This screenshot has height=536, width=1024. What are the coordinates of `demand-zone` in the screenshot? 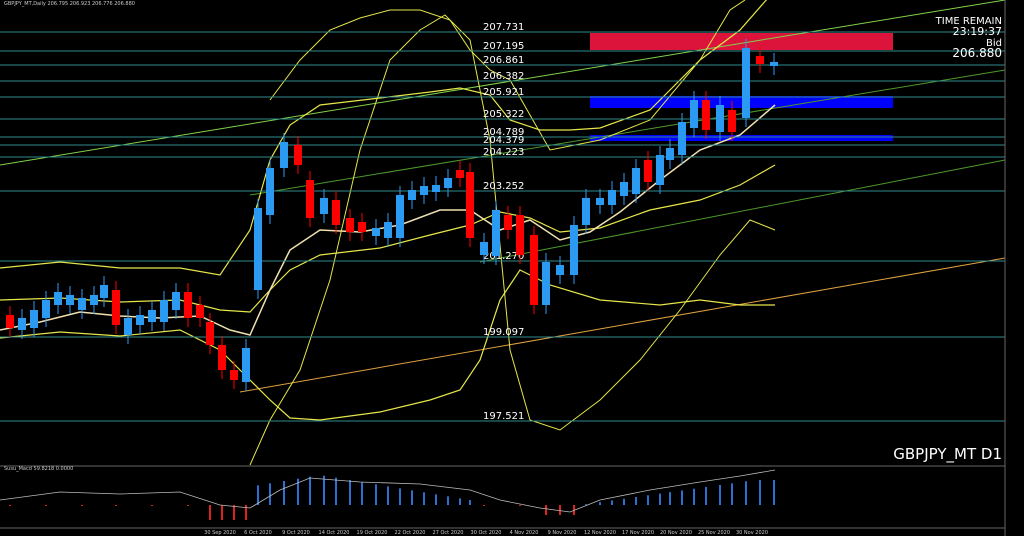 It's located at (741, 102).